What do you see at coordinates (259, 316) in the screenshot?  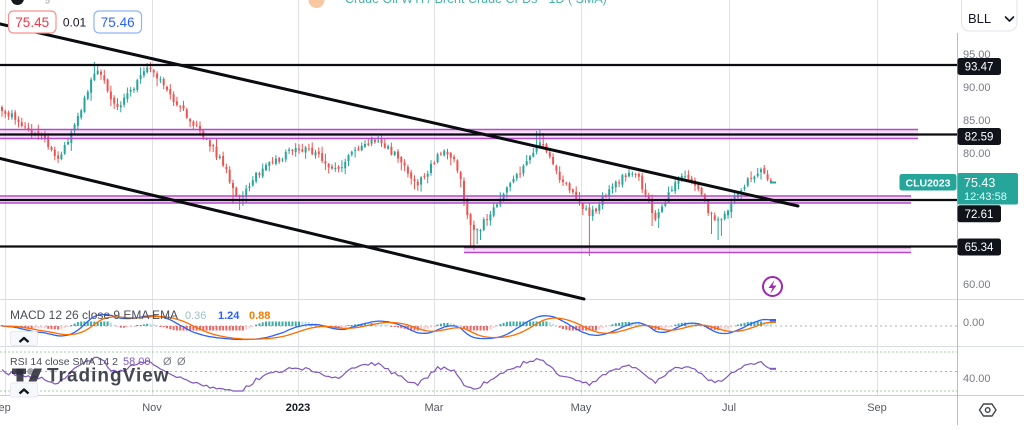 I see `svg-text: 0.88` at bounding box center [259, 316].